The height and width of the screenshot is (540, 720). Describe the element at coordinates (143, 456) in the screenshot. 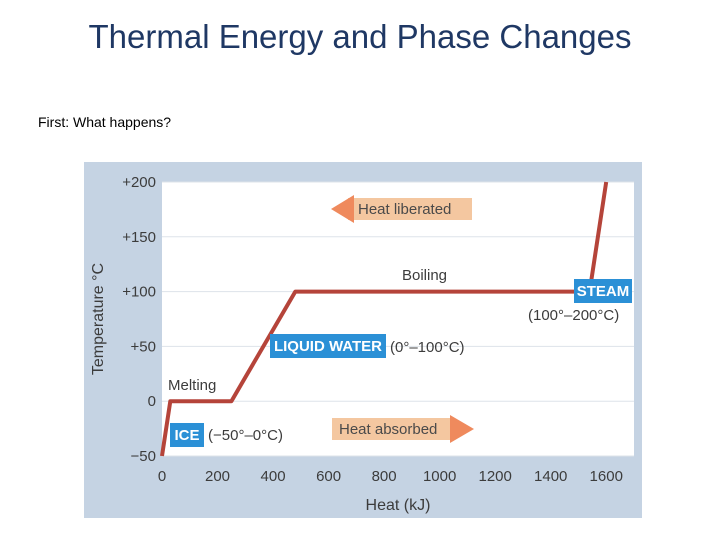

I see `y-tick-label: −50` at that location.